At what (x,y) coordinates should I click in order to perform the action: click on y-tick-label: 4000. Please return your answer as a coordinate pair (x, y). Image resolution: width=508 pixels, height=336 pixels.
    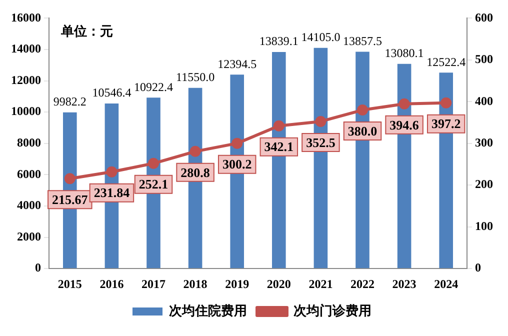
    Looking at the image, I should click on (29, 205).